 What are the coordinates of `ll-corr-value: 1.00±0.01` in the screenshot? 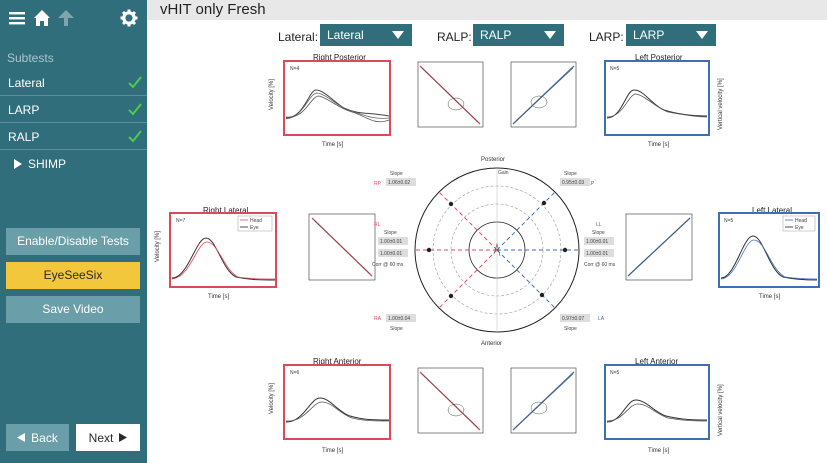 It's located at (597, 254).